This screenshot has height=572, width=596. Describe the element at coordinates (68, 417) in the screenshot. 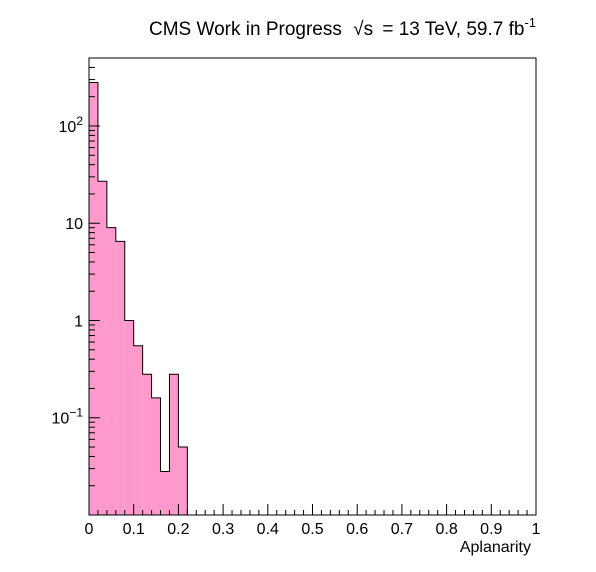

I see `y-tick-label: 10⁻¹` at that location.